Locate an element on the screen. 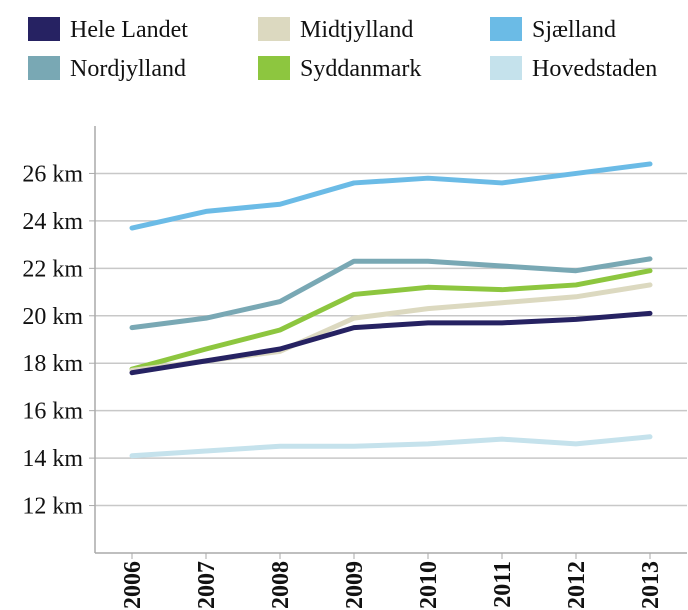 The height and width of the screenshot is (610, 688). y-tick-label: 18 km is located at coordinates (52, 364).